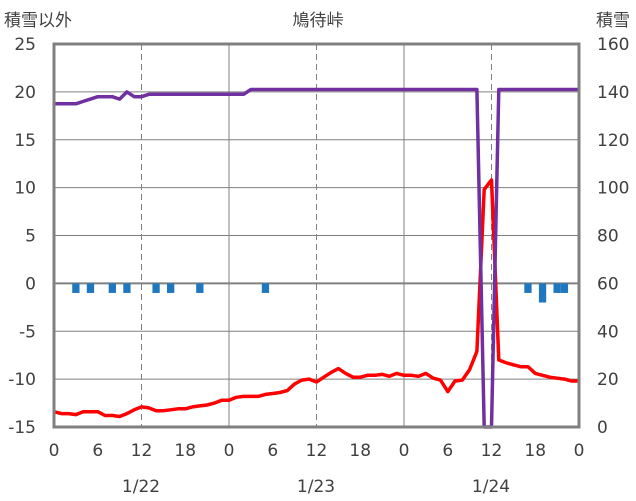 The height and width of the screenshot is (501, 636). What do you see at coordinates (30, 284) in the screenshot?
I see `y-left-tick-label: 0` at bounding box center [30, 284].